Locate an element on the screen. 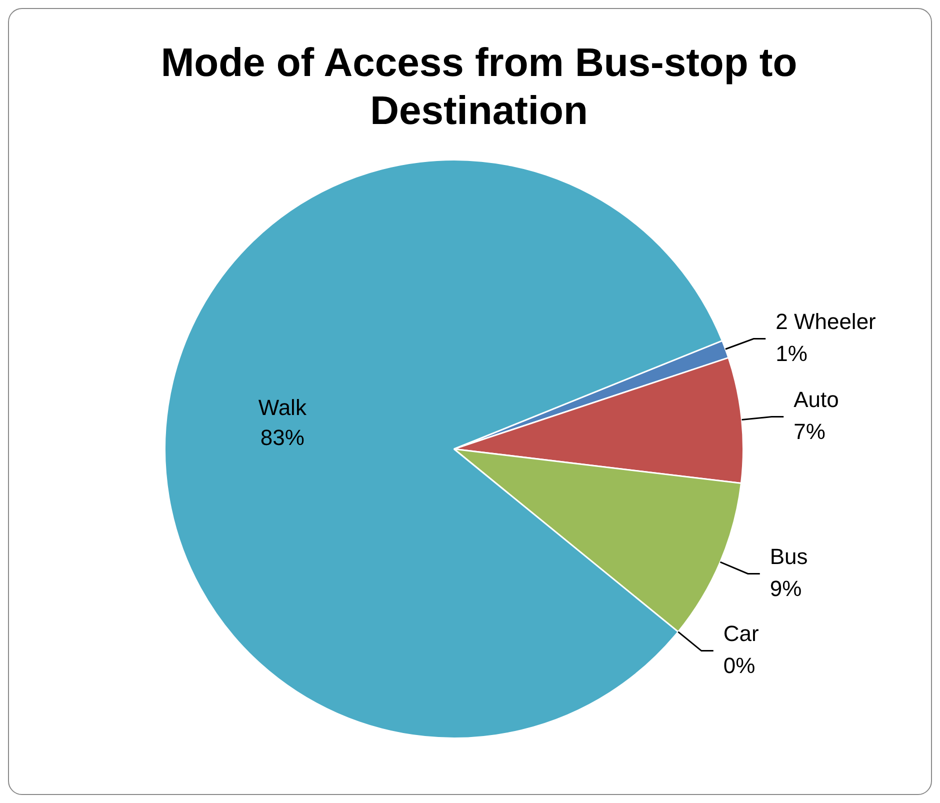  data-label: 1% is located at coordinates (792, 353).